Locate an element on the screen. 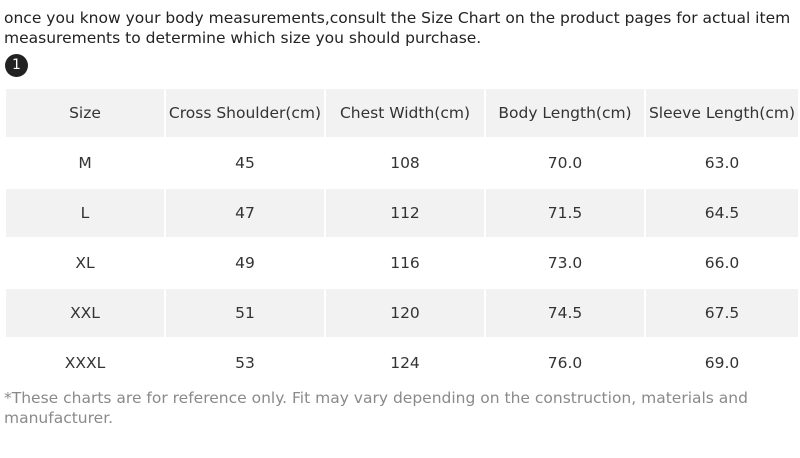 The image size is (800, 458). table-cell: Sleeve Length(cm) is located at coordinates (722, 113).